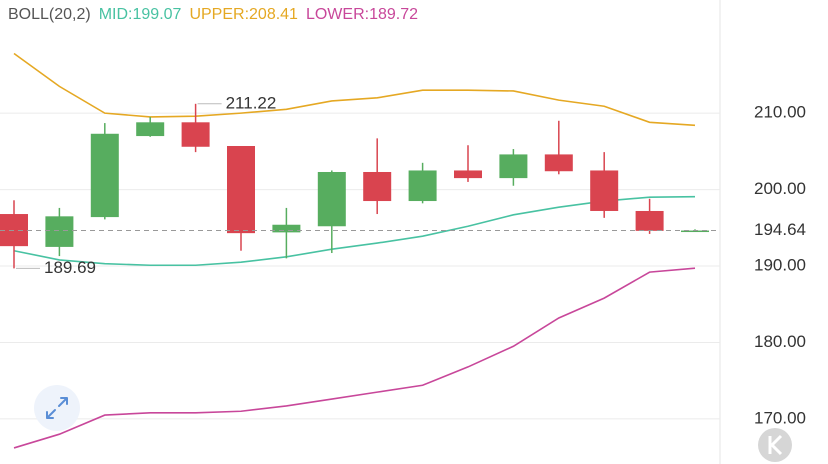 This screenshot has width=828, height=464. What do you see at coordinates (780, 229) in the screenshot?
I see `price-label: 194.64` at bounding box center [780, 229].